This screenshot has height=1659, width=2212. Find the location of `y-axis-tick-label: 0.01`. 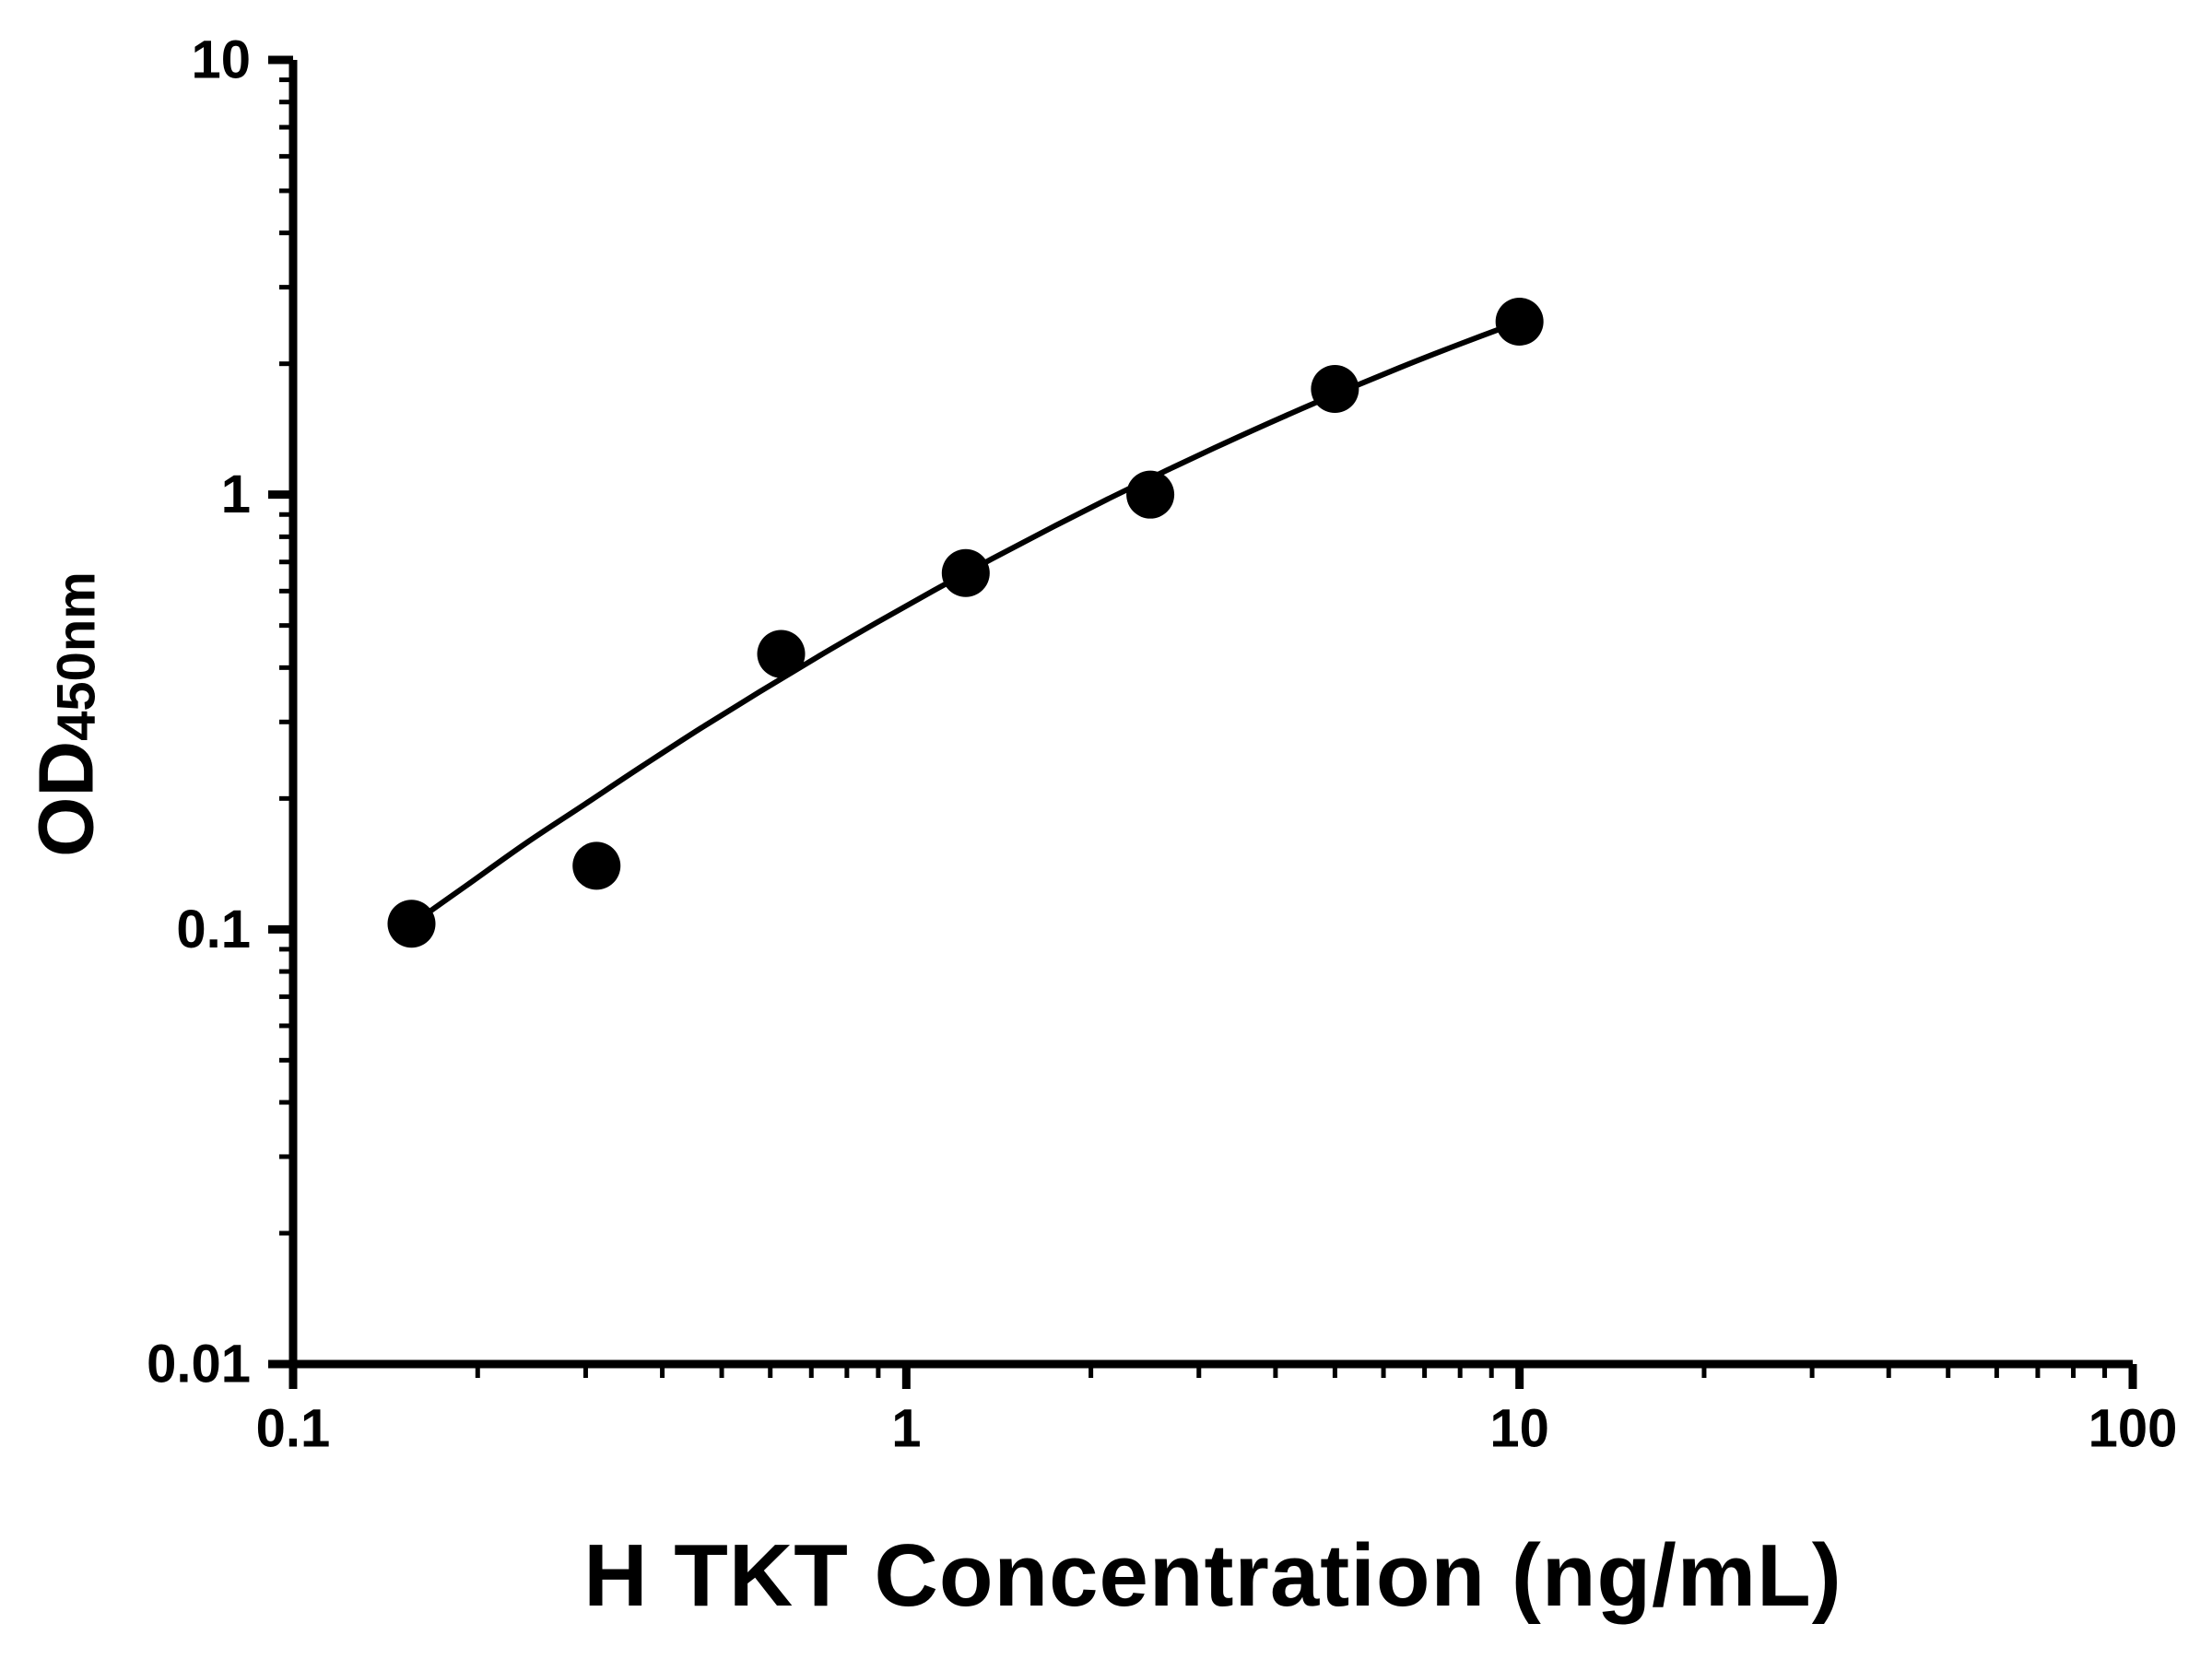

y-axis-tick-label: 0.01 is located at coordinates (199, 1364).